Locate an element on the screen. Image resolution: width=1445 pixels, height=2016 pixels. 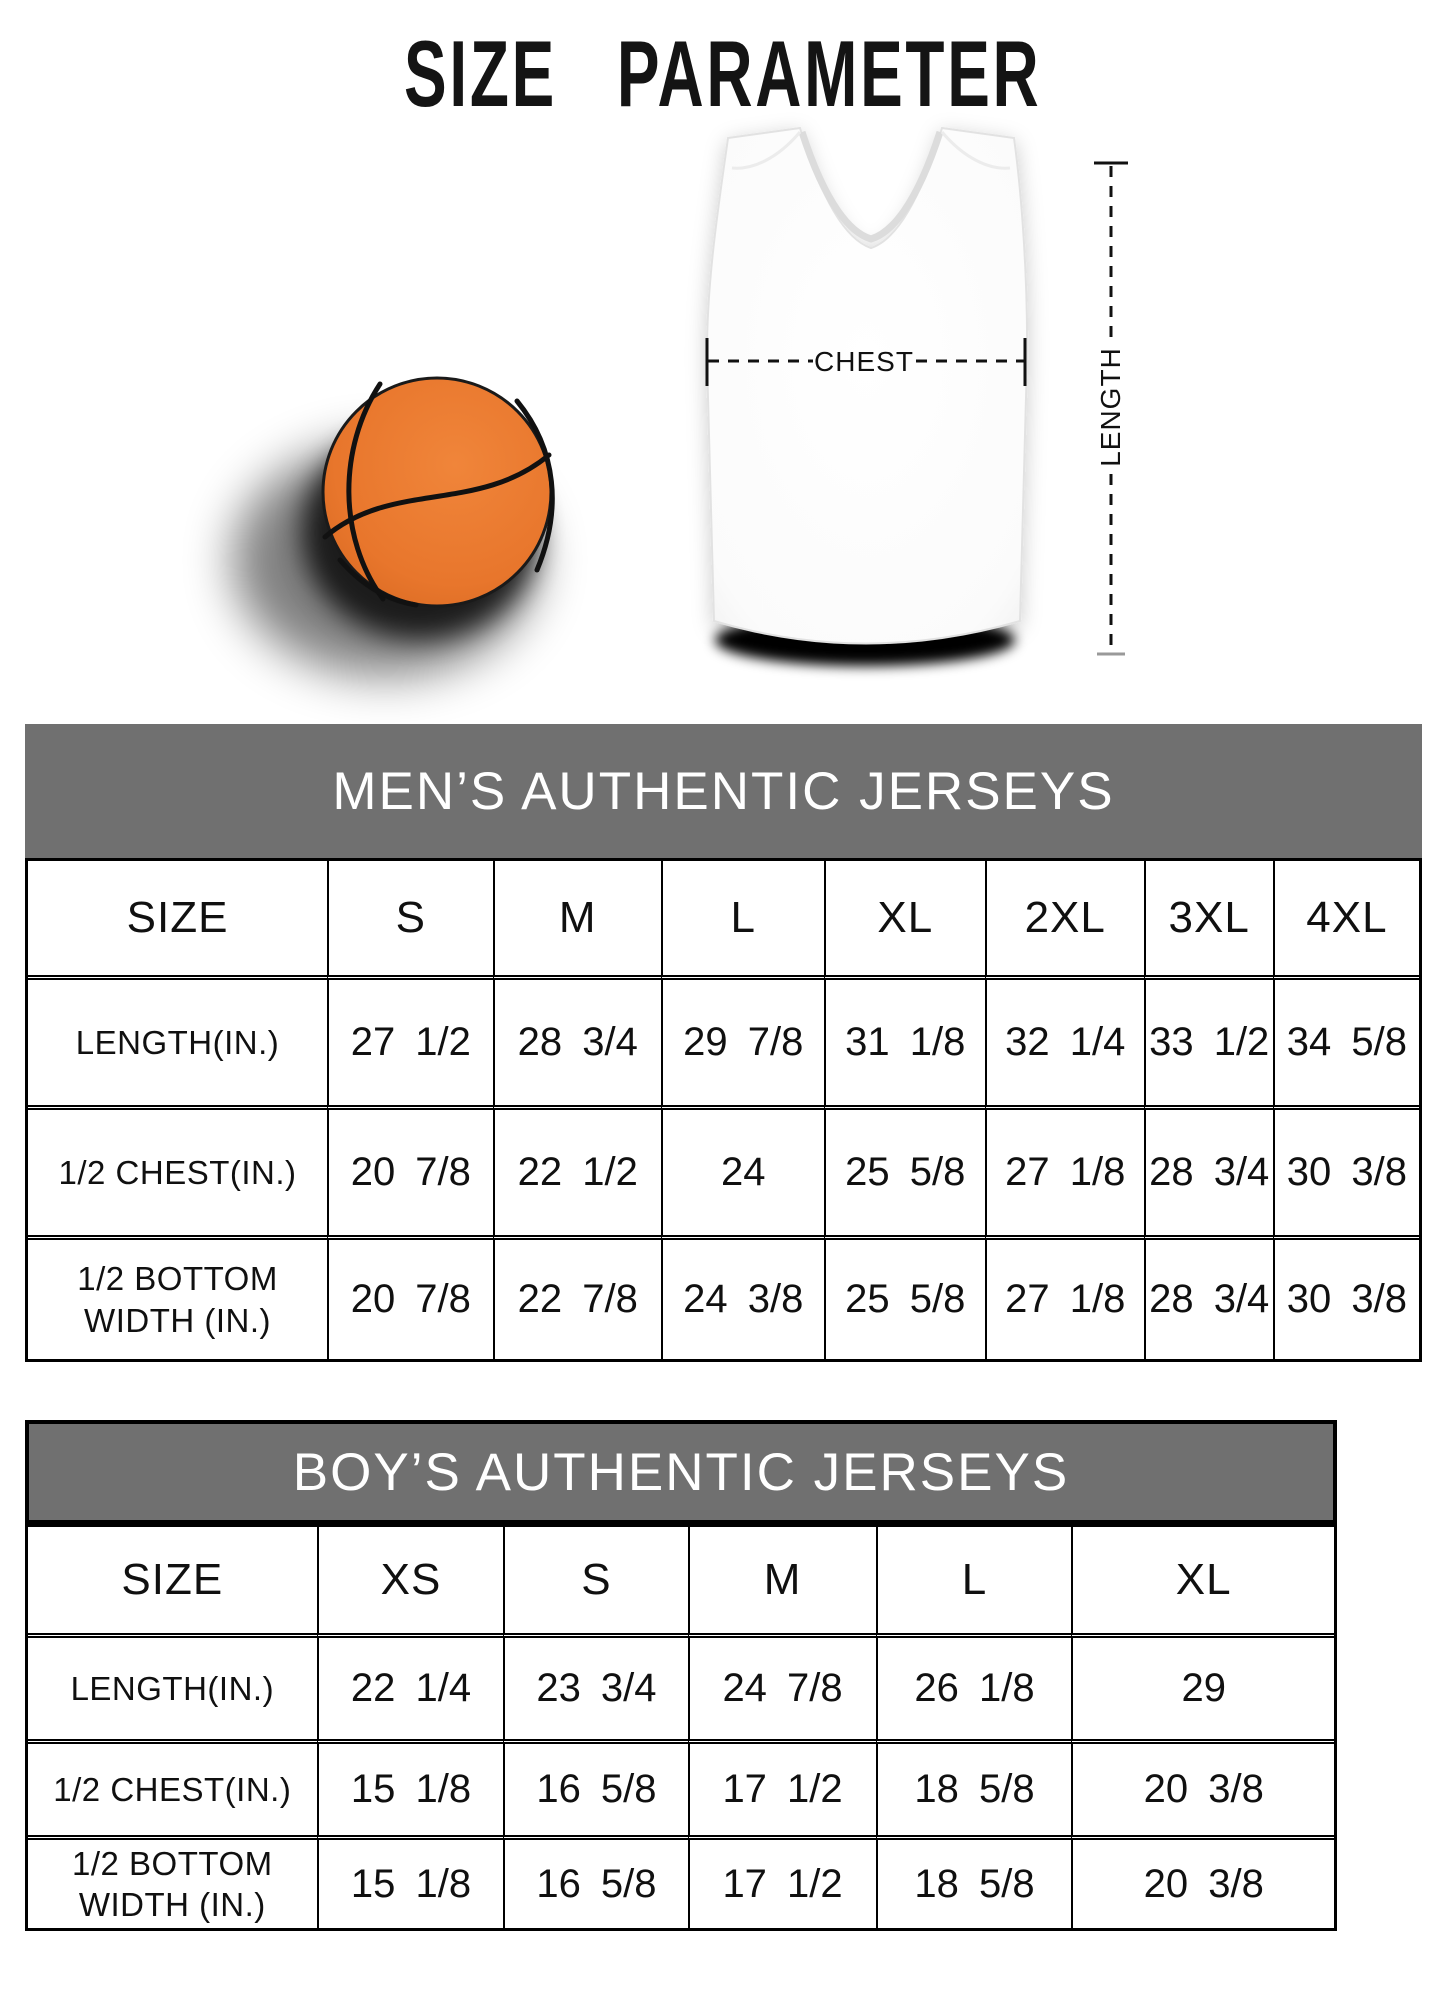
chest-measure-line is located at coordinates (866, 362).